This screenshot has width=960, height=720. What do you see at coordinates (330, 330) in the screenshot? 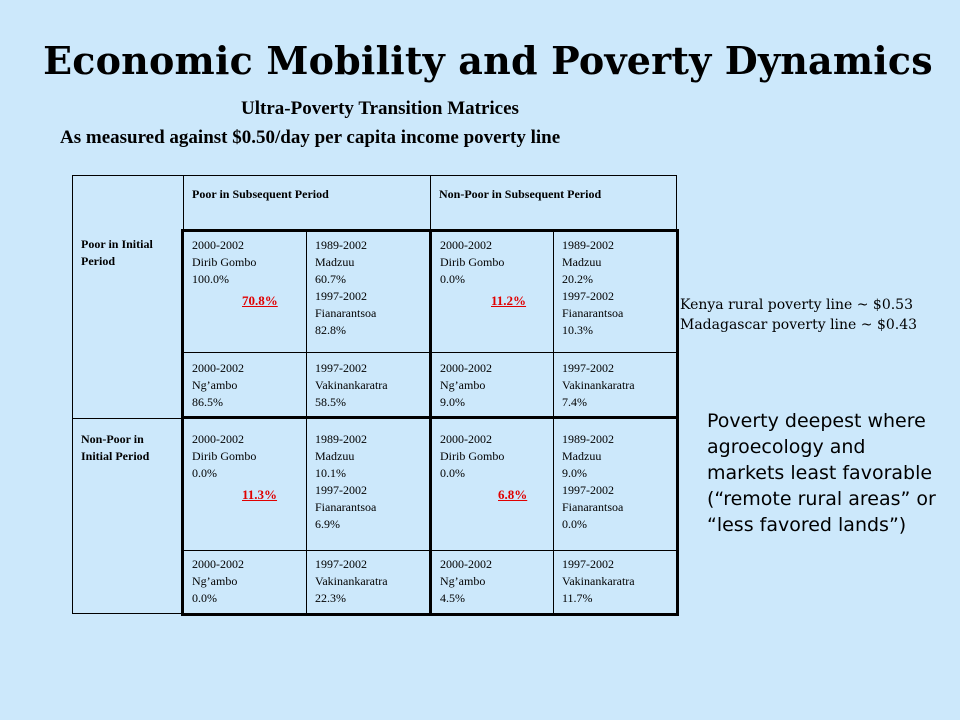
I see `cell-value: 82.8%` at bounding box center [330, 330].